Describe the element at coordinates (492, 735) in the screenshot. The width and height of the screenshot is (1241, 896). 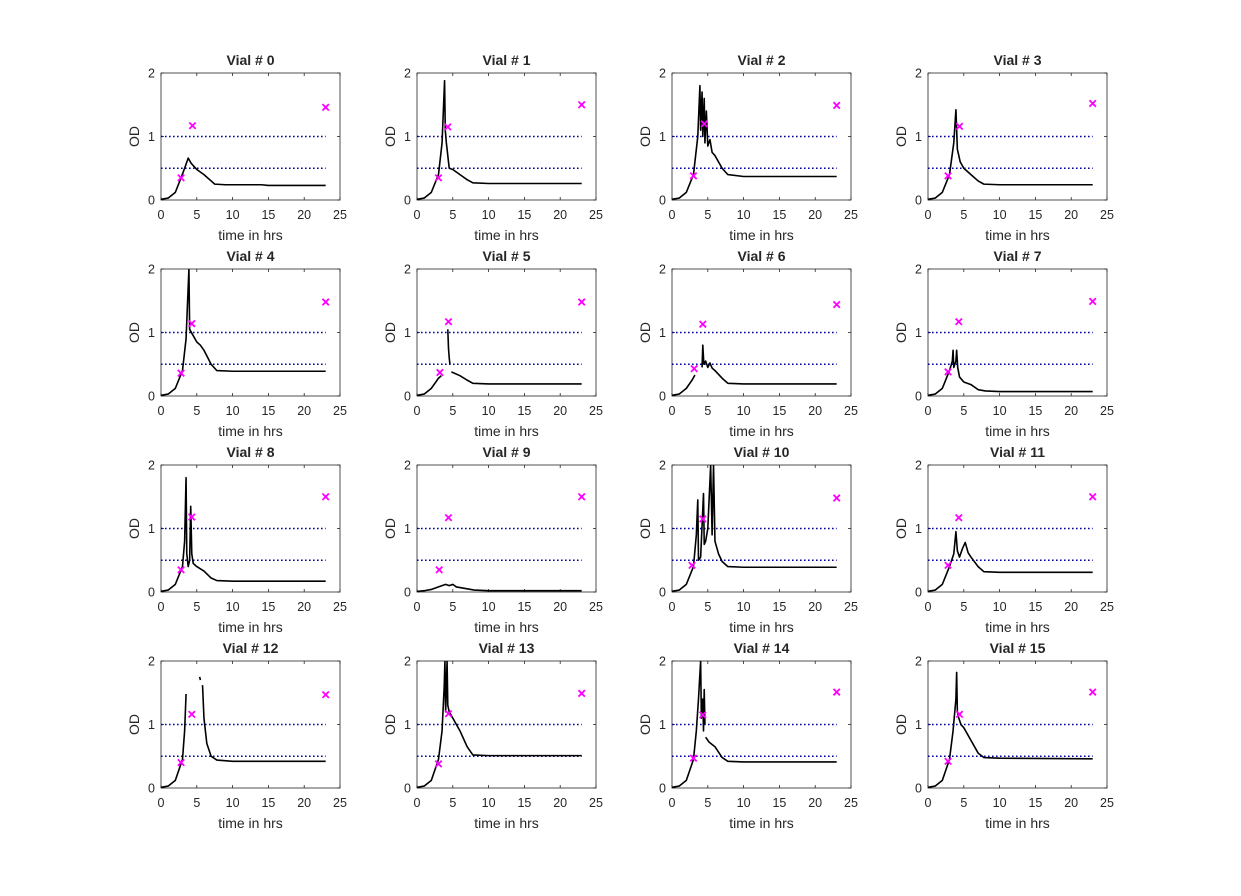
I see `subplot-13: 0 5 10 15 20 25 0 1 2 Vial # 13 time in hrs OD` at that location.